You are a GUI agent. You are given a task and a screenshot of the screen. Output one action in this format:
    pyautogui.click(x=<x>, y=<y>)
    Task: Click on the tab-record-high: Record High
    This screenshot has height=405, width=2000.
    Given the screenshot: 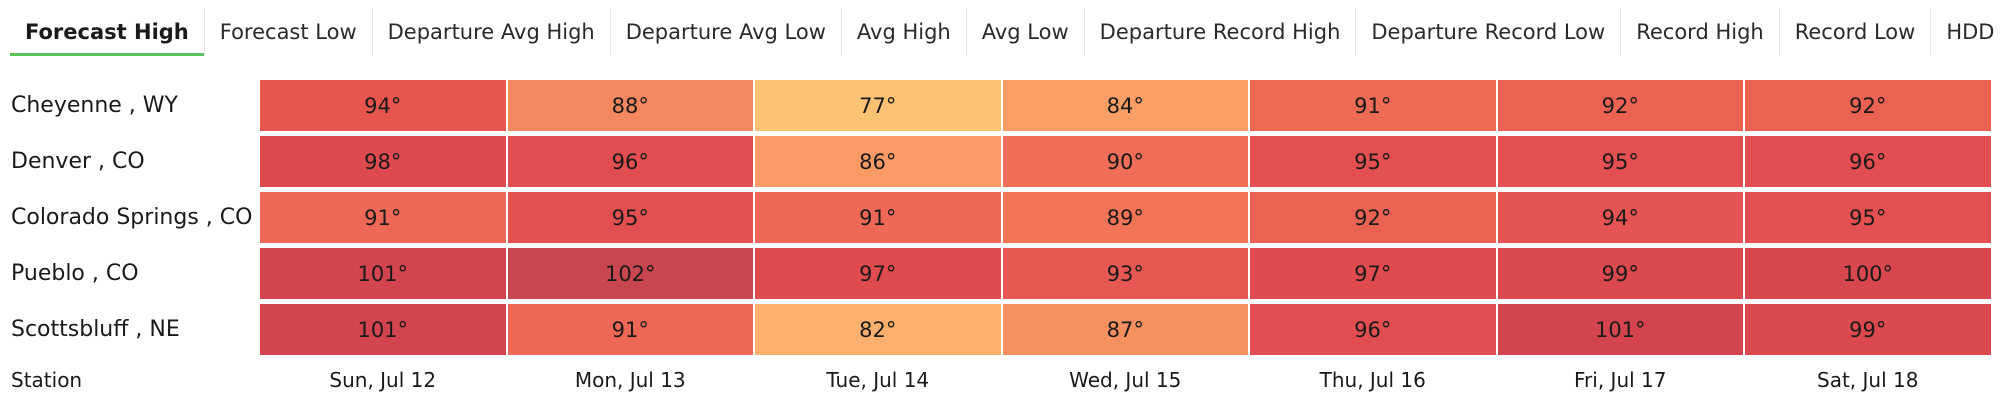 What is the action you would take?
    pyautogui.click(x=1700, y=32)
    